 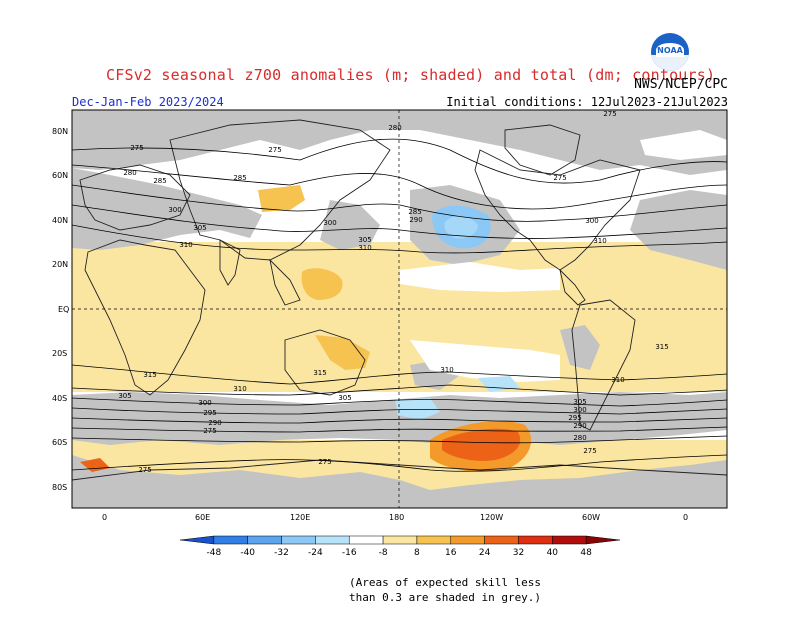 I want to click on colorbar-tick-label: 40, so click(x=553, y=553).